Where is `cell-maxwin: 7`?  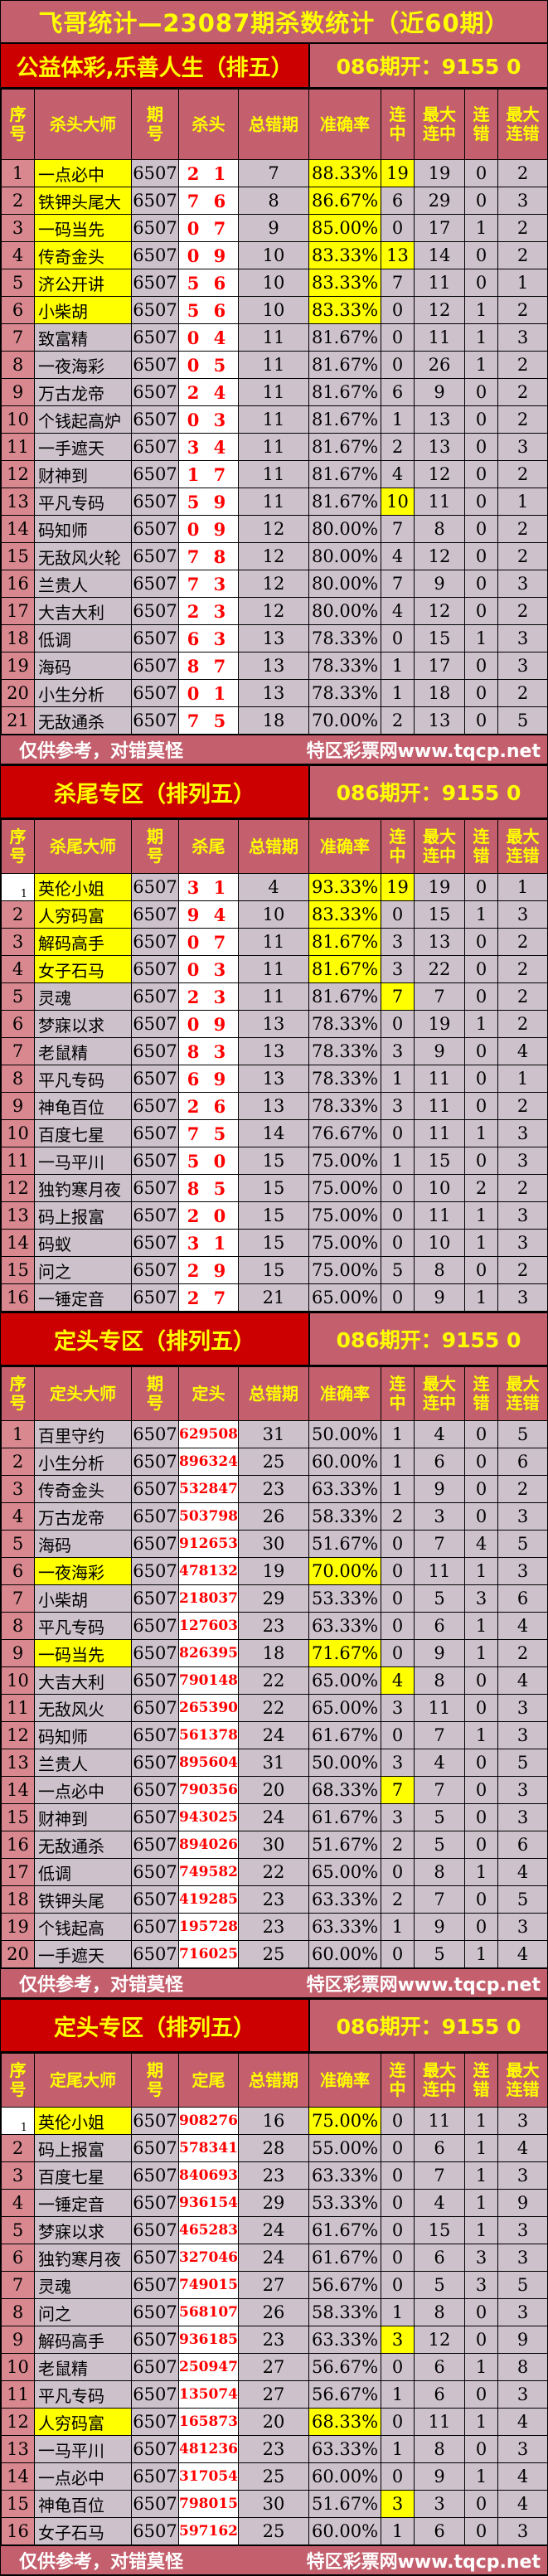
cell-maxwin: 7 is located at coordinates (439, 1544).